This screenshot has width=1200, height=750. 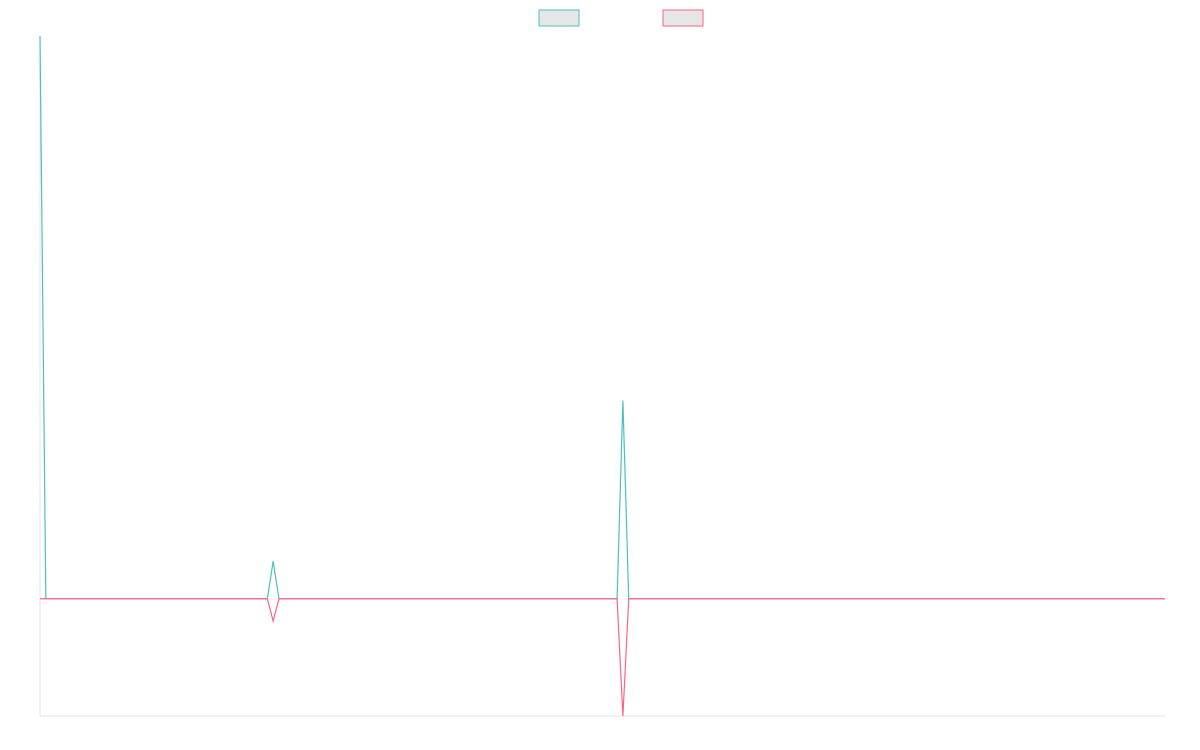 What do you see at coordinates (621, 18) in the screenshot?
I see `legend` at bounding box center [621, 18].